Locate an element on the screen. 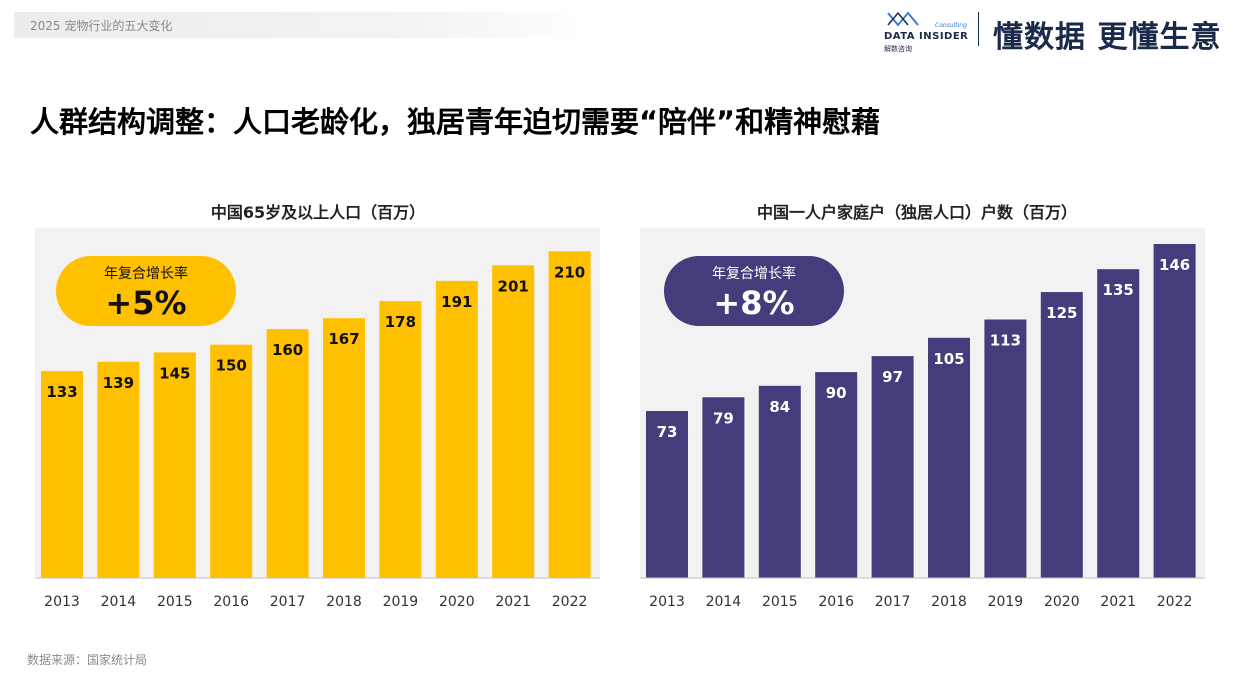 This screenshot has height=697, width=1240. logo-divider is located at coordinates (978, 29).